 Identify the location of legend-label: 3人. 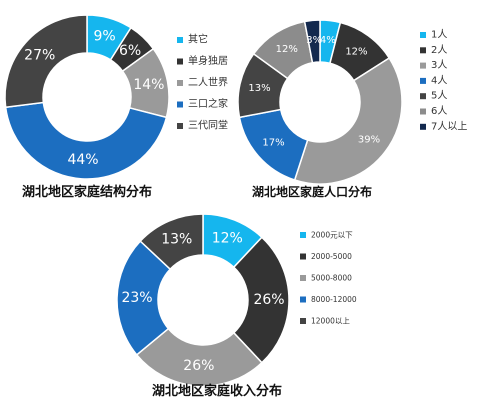
(439, 65).